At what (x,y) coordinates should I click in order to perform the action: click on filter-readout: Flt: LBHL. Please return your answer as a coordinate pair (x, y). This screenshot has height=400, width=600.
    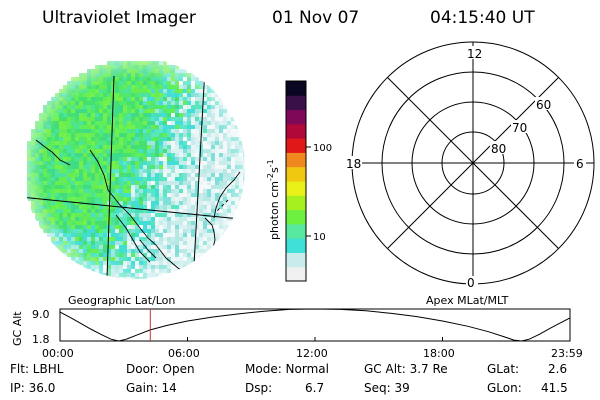
    Looking at the image, I should click on (37, 369).